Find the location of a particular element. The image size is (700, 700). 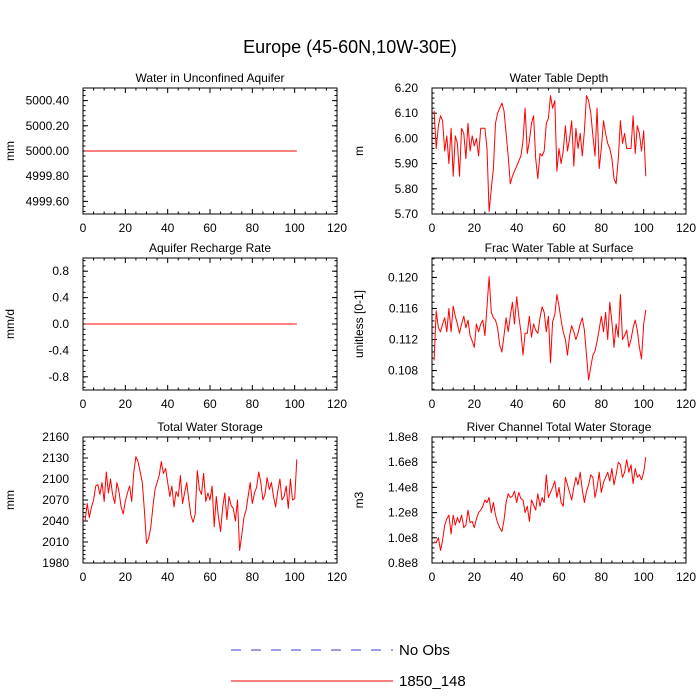

legend: No Obs 1850_148 is located at coordinates (348, 666).